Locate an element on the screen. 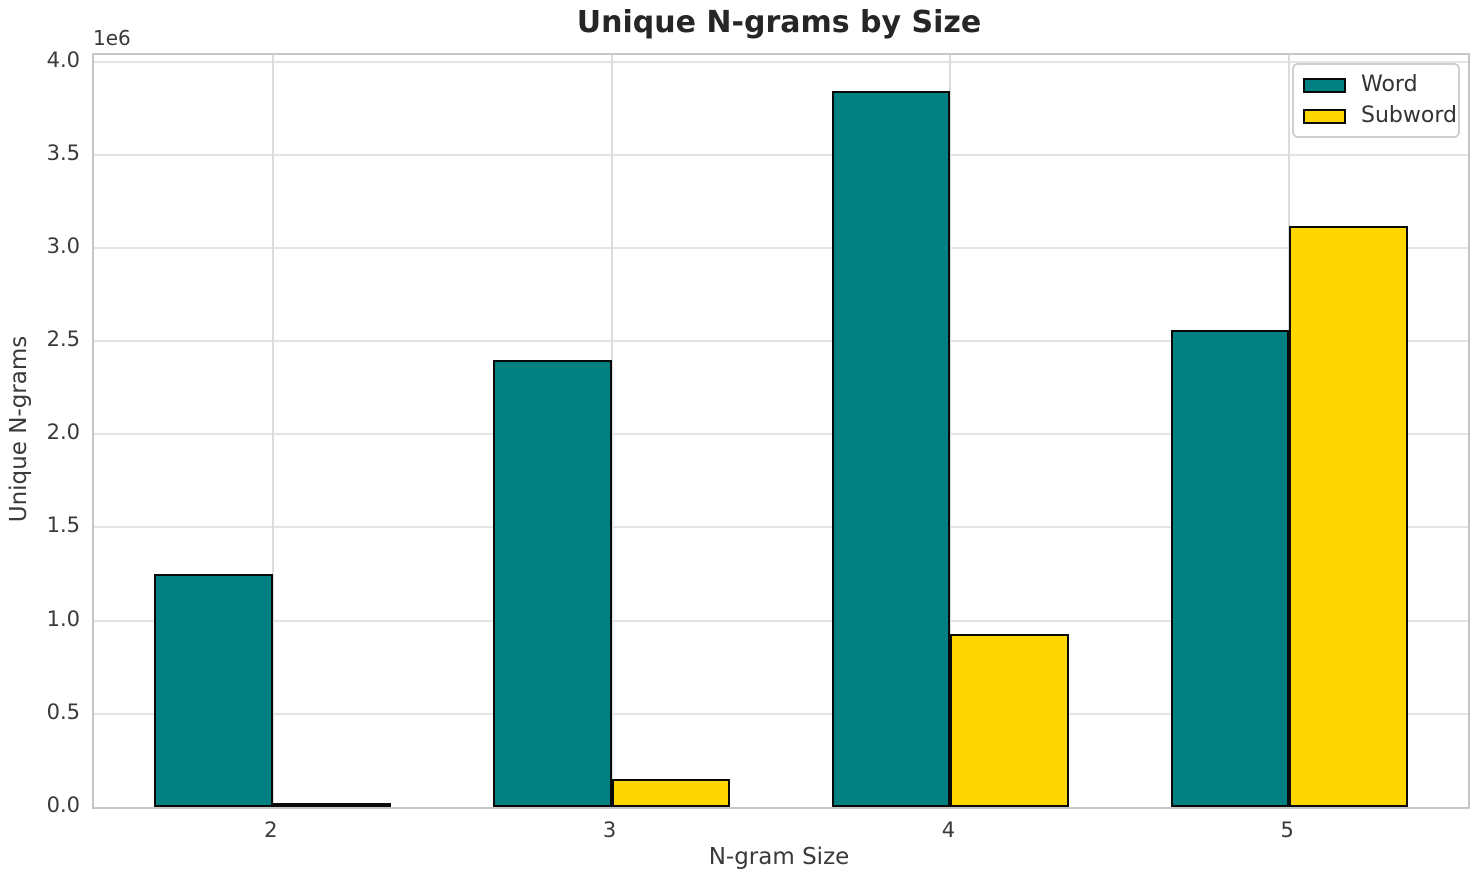 The width and height of the screenshot is (1484, 885). y-axis-offset-text: 1e6 is located at coordinates (112, 38).